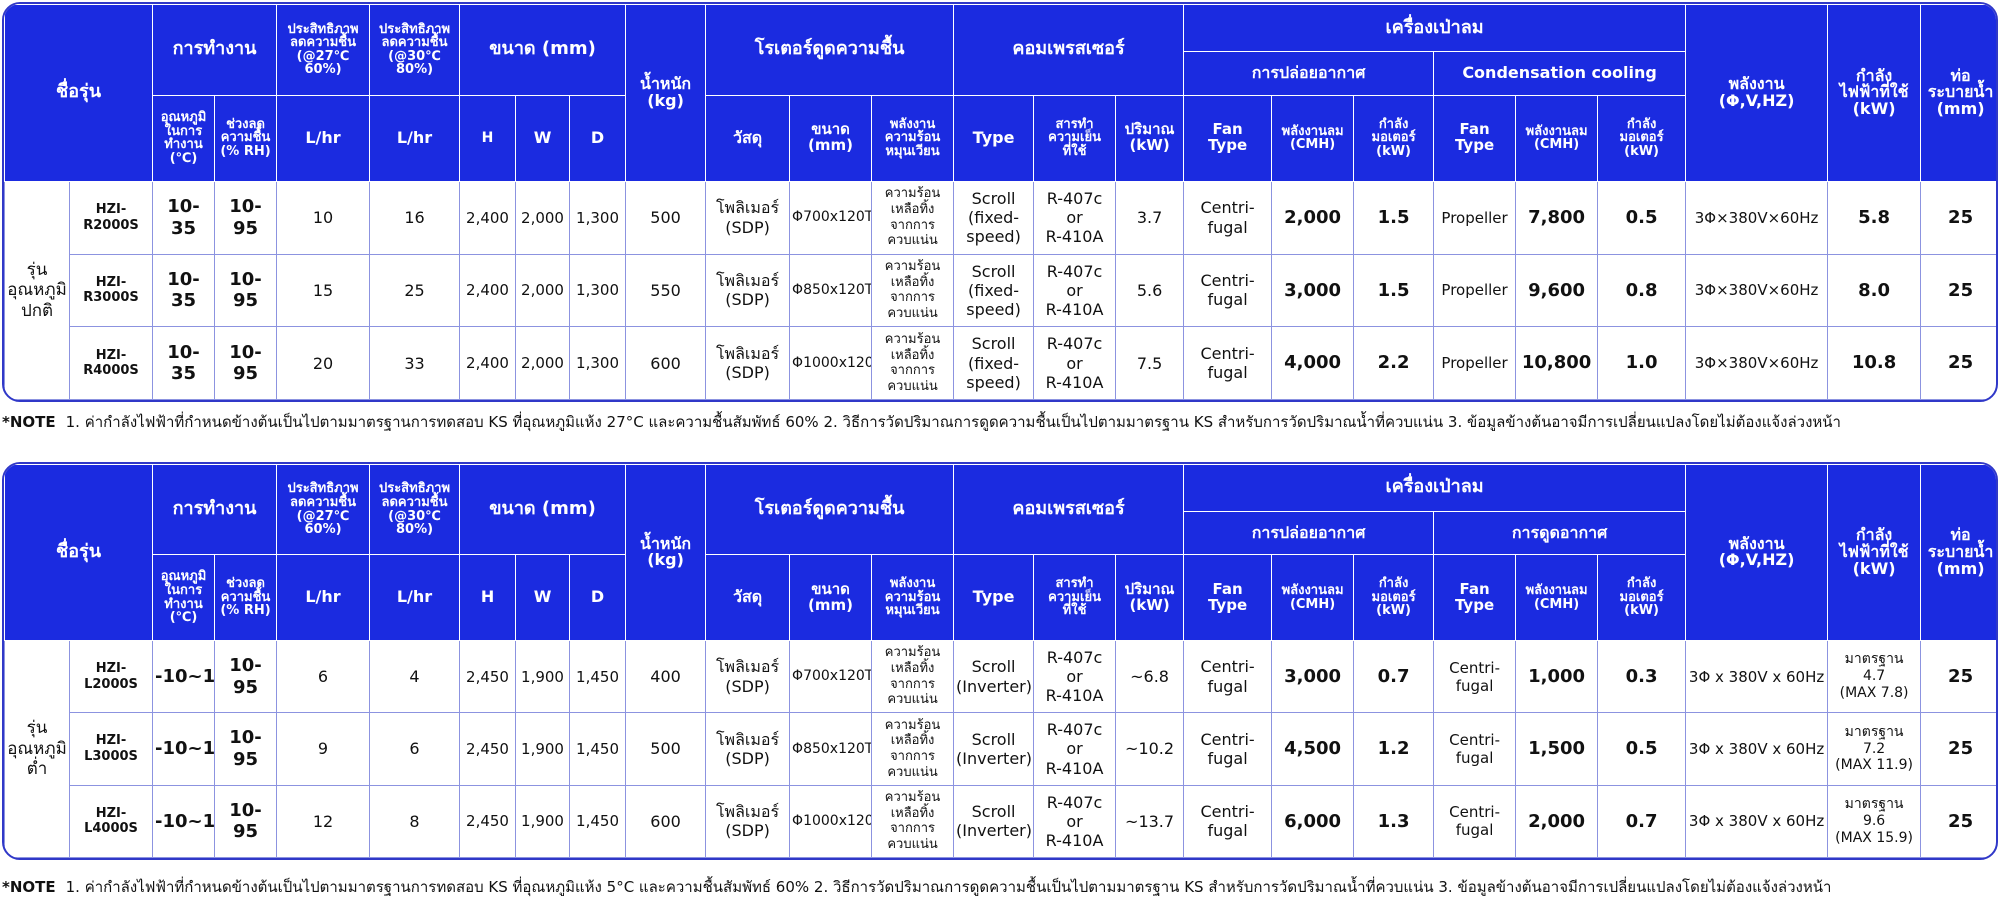  Describe the element at coordinates (323, 510) in the screenshot. I see `header-efficiency-27c: ประสิทธิภาพ ลดความชื้น (@27℃ 60%)` at that location.